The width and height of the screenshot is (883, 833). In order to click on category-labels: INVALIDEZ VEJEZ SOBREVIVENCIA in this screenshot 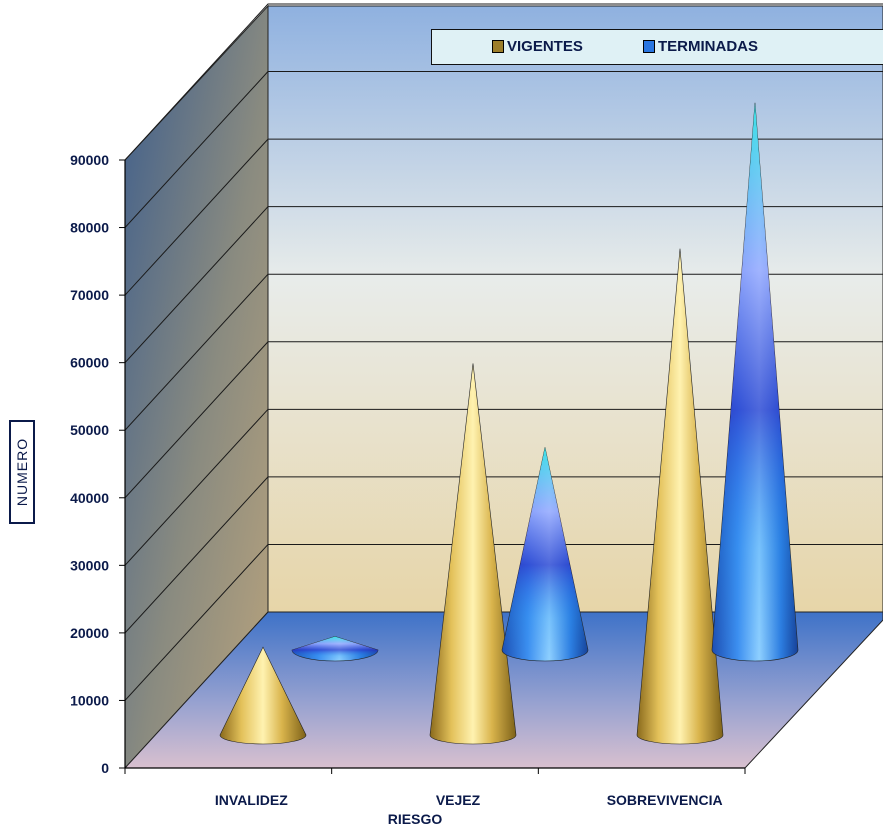, I will do `click(469, 800)`.